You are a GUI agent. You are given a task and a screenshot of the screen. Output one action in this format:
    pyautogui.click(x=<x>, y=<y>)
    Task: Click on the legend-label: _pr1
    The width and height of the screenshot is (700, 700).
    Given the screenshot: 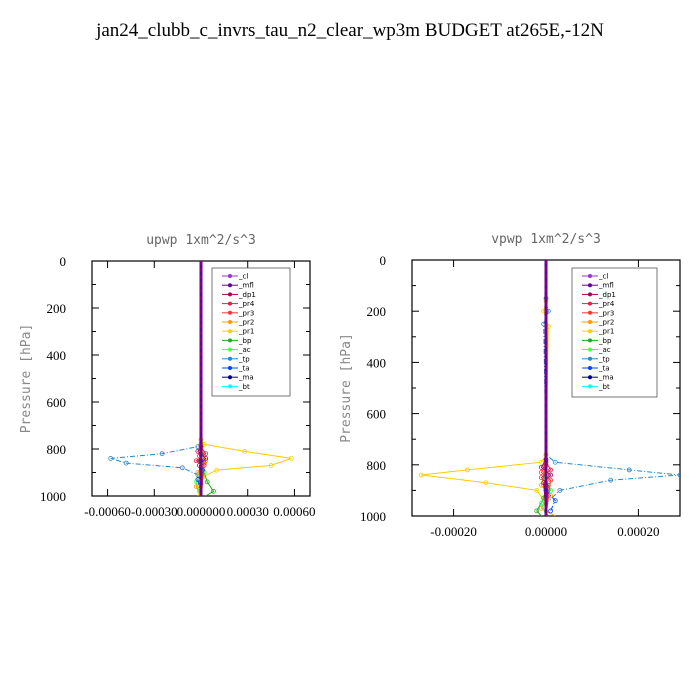 What is the action you would take?
    pyautogui.click(x=606, y=332)
    